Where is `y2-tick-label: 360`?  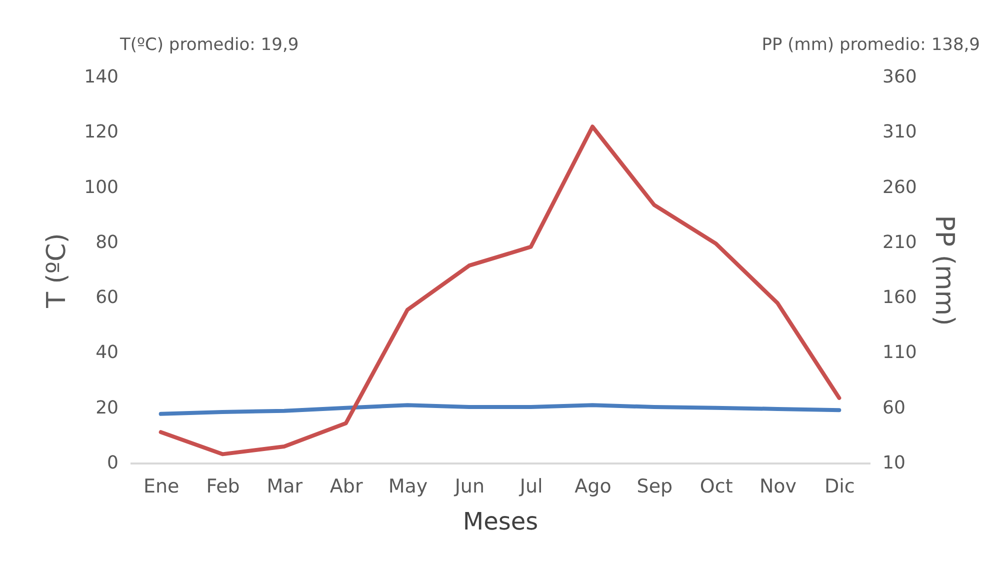
y2-tick-label: 360 is located at coordinates (899, 77).